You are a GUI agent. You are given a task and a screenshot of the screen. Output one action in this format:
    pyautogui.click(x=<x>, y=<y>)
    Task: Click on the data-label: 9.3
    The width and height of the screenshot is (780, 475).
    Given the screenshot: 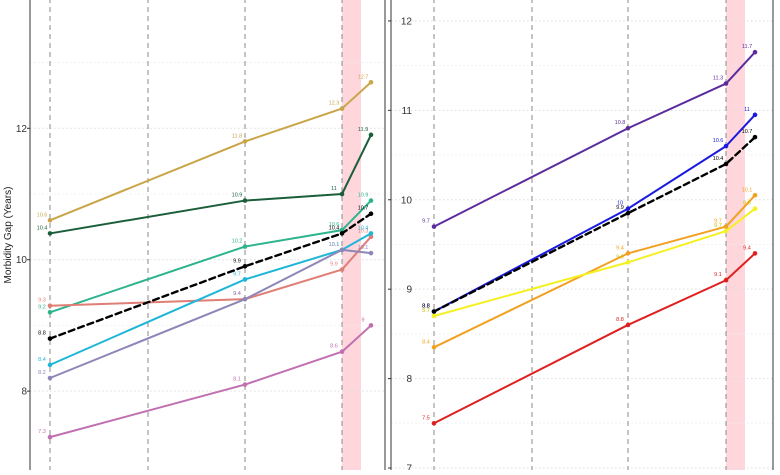 What is the action you would take?
    pyautogui.click(x=620, y=257)
    